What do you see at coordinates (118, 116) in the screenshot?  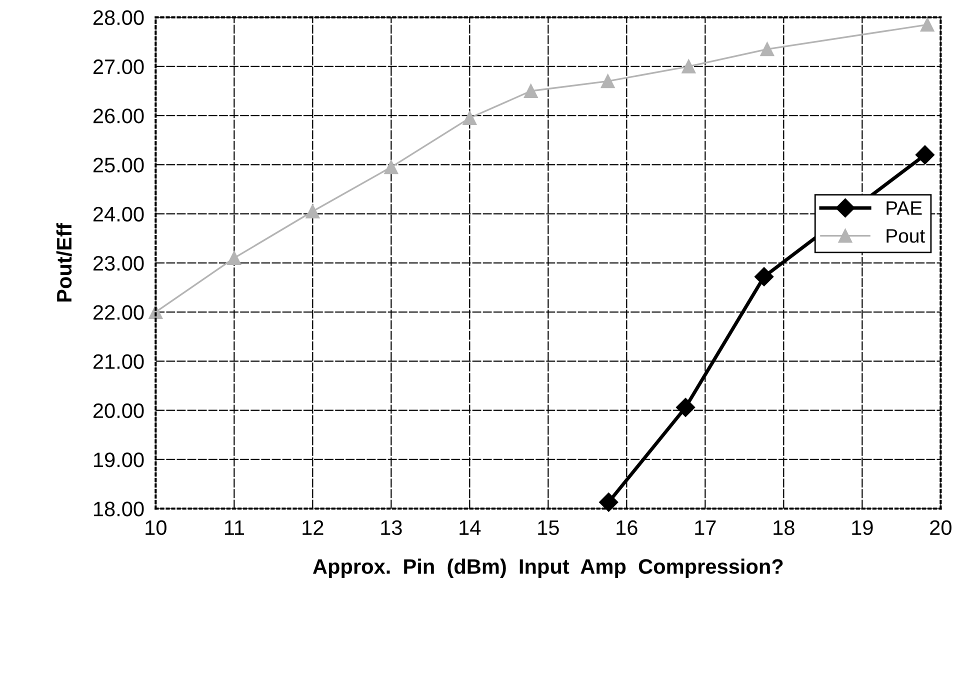 I see `y-tick-label: 26.00` at bounding box center [118, 116].